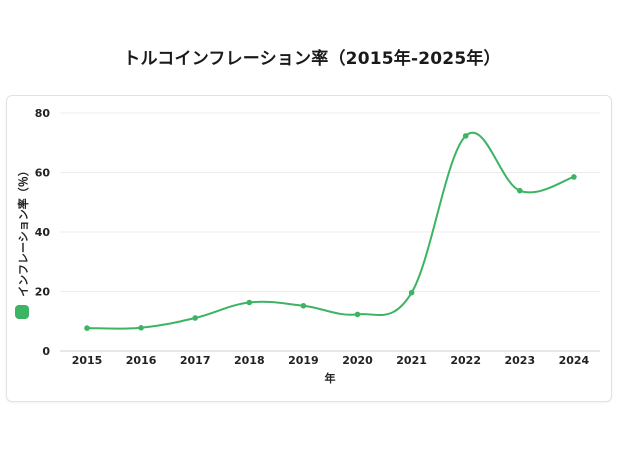 The width and height of the screenshot is (624, 468). What do you see at coordinates (195, 318) in the screenshot?
I see `data-point-2017` at bounding box center [195, 318].